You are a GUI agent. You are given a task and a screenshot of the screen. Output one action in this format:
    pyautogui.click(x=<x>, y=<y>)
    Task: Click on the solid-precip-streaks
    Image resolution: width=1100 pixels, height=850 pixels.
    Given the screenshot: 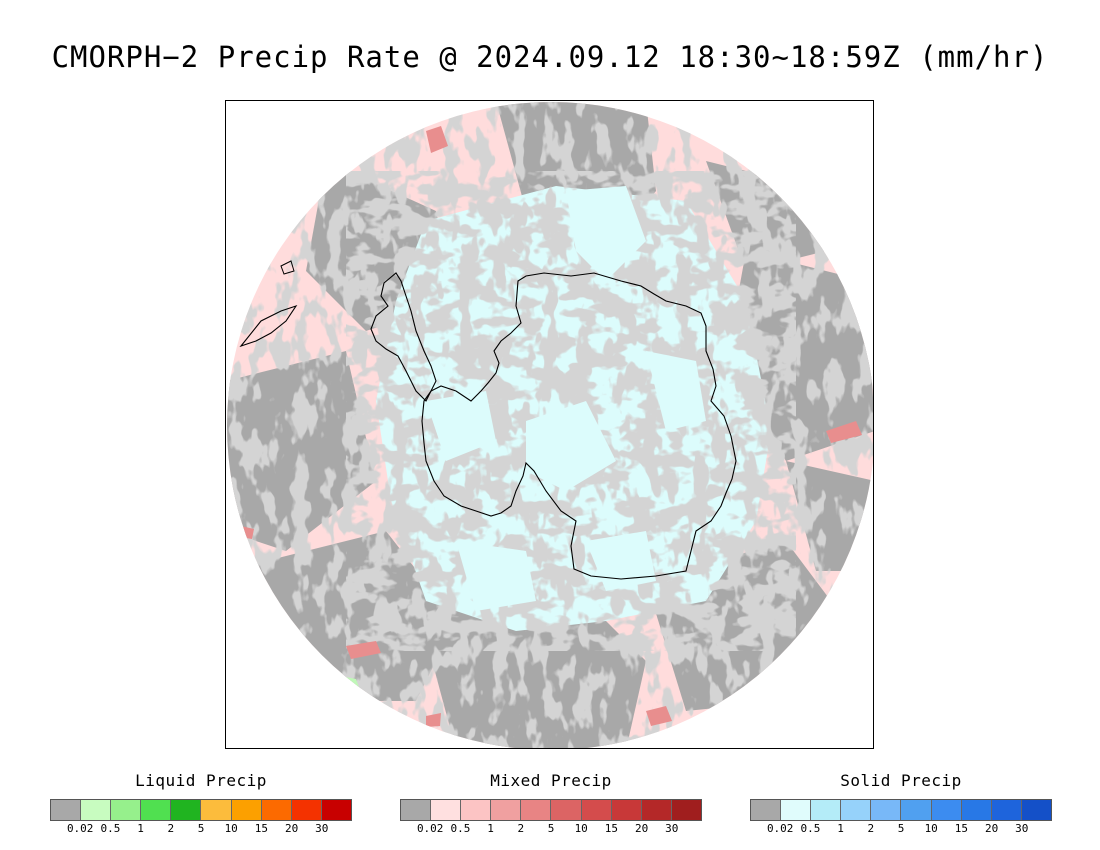 What is the action you would take?
    pyautogui.click(x=566, y=398)
    